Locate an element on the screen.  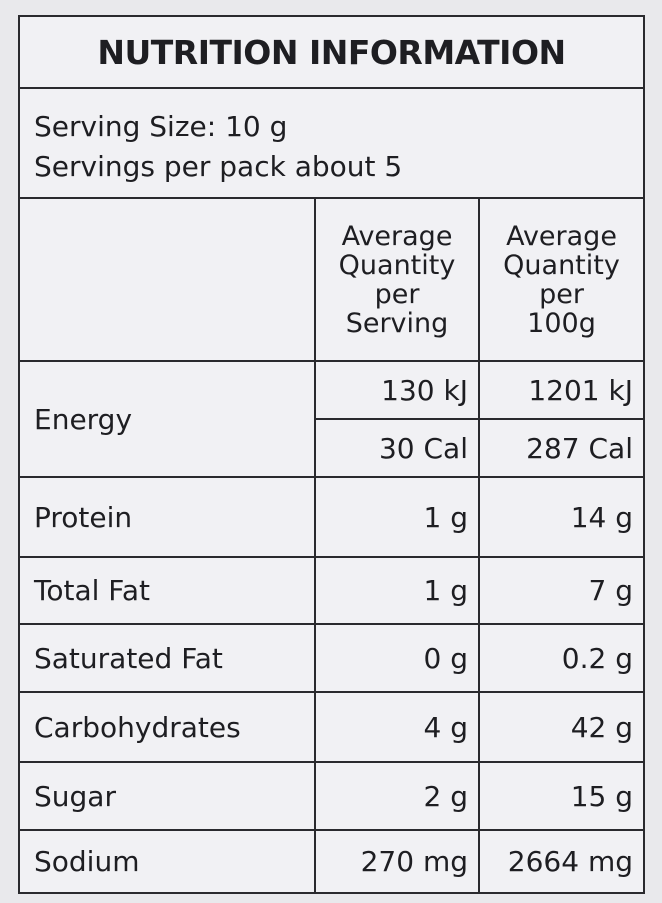
column-header: Average Quantity per Serving is located at coordinates (397, 280).